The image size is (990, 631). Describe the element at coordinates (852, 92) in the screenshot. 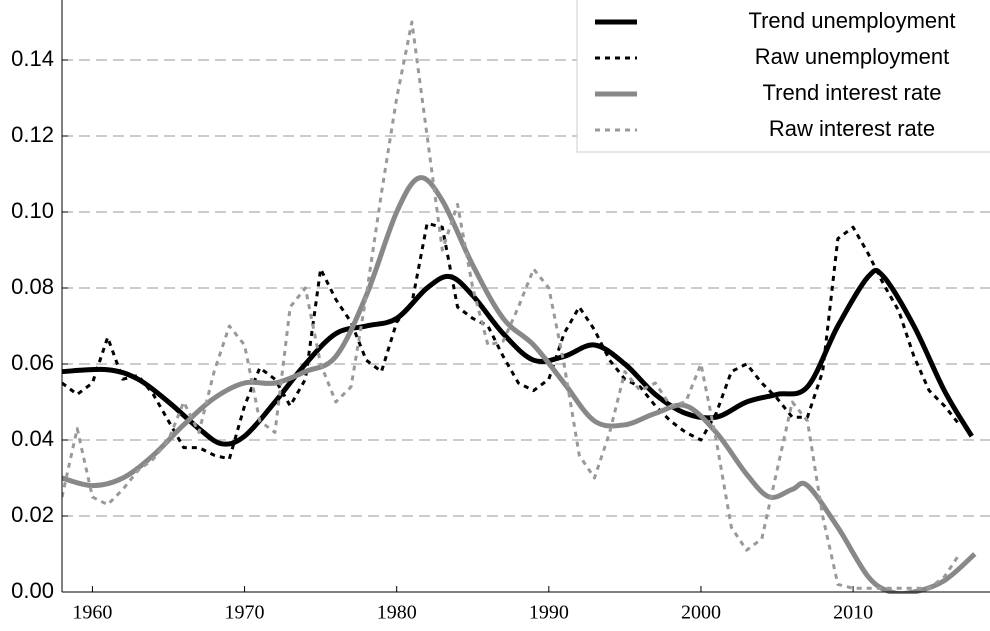

I see `legend-label: Trend interest rate` at that location.